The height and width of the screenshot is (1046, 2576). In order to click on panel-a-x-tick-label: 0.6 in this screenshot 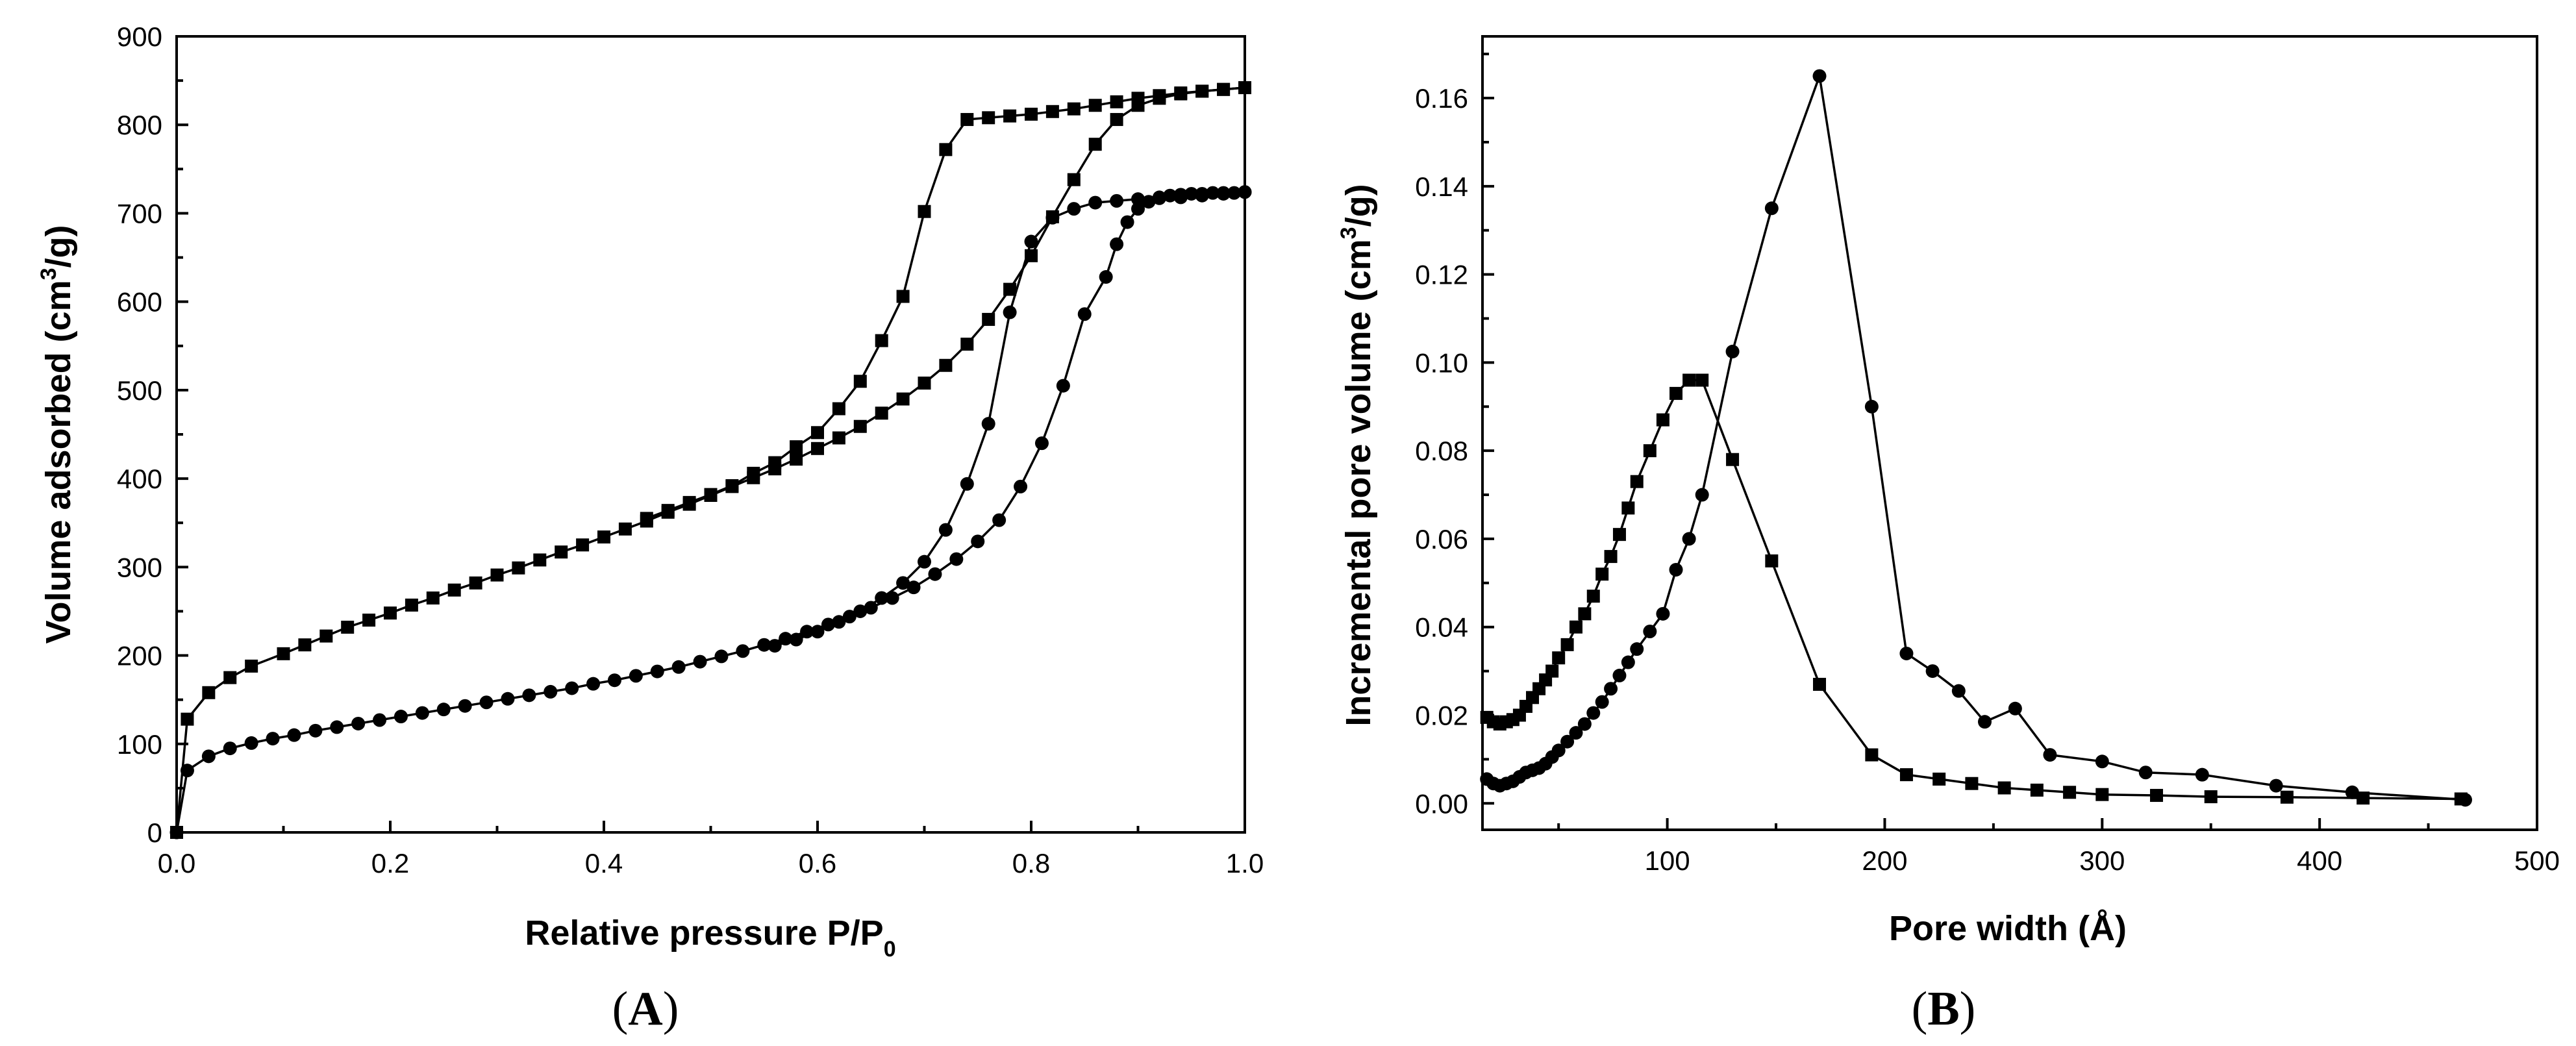, I will do `click(817, 863)`.